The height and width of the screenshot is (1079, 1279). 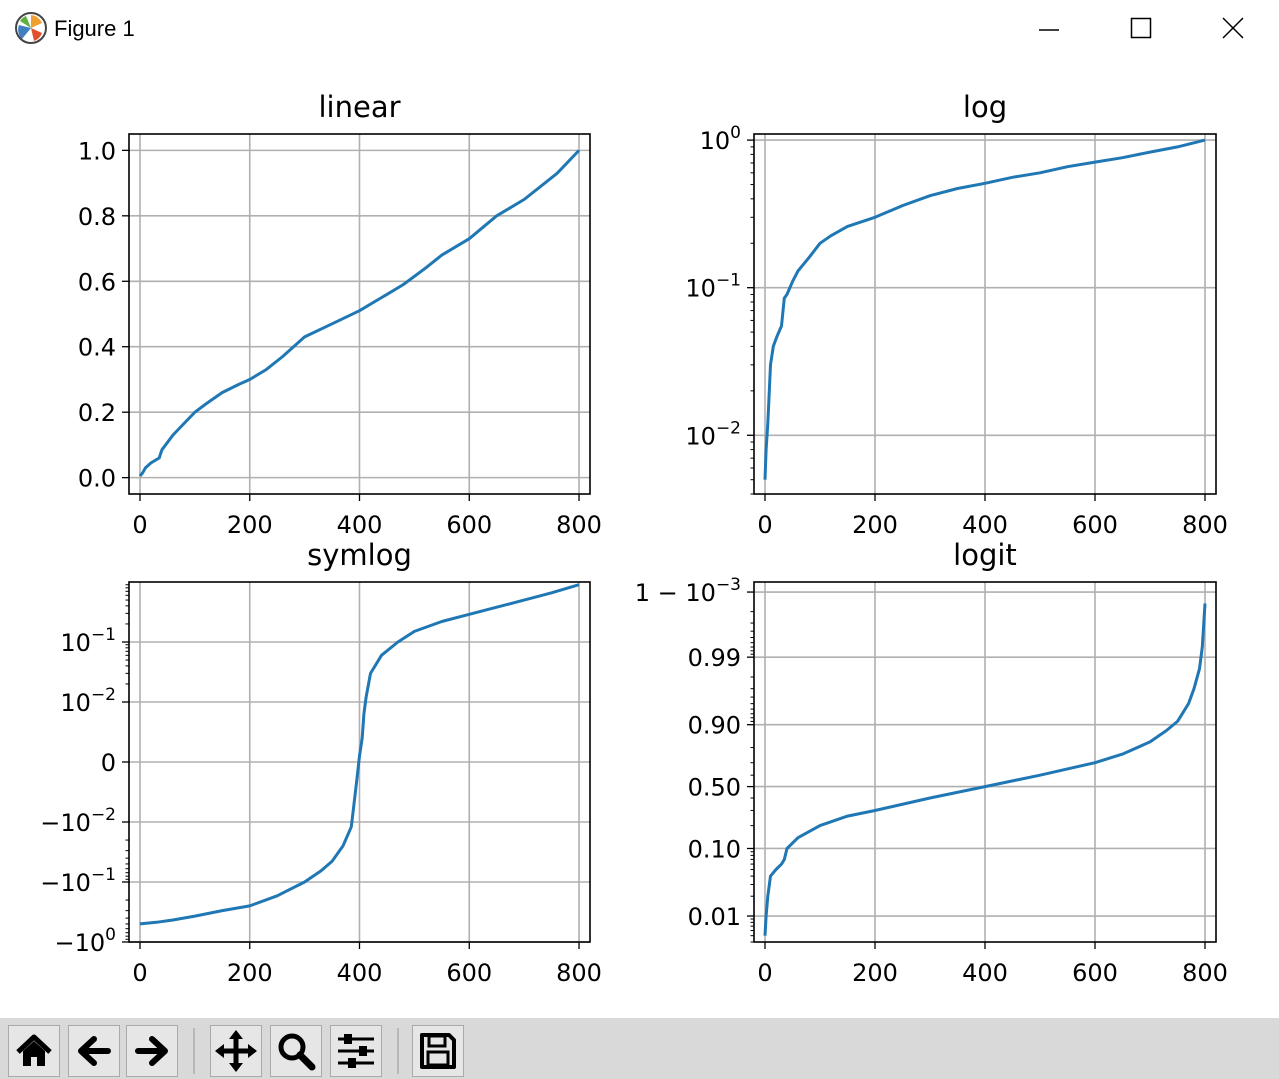 I want to click on back-arrow-icon, so click(x=94, y=1051).